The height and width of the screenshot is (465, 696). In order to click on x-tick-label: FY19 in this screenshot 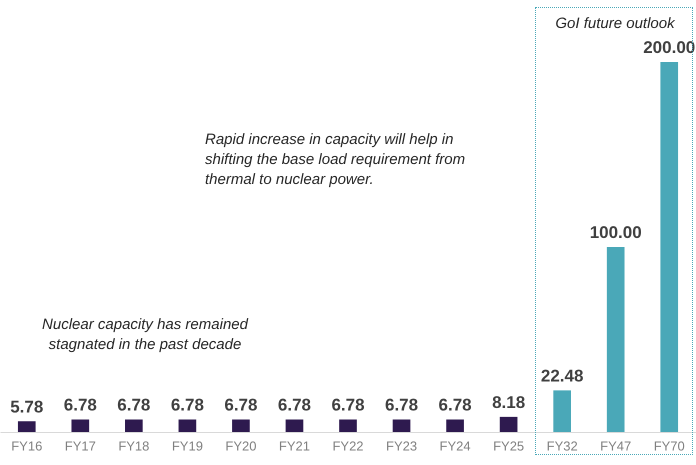, I will do `click(187, 446)`.